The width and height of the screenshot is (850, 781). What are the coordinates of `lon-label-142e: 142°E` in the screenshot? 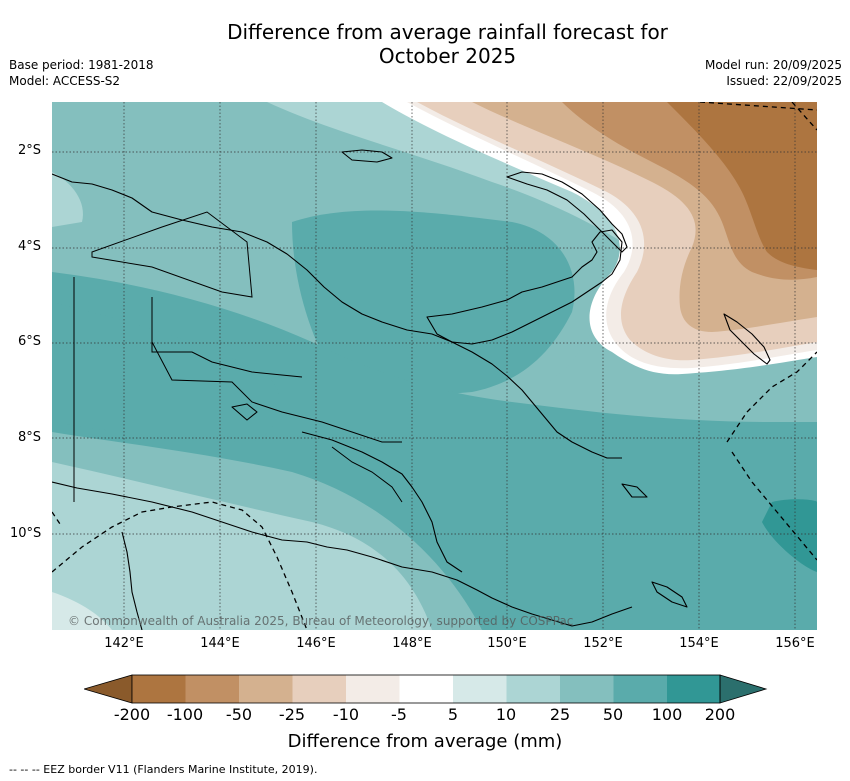 It's located at (124, 643).